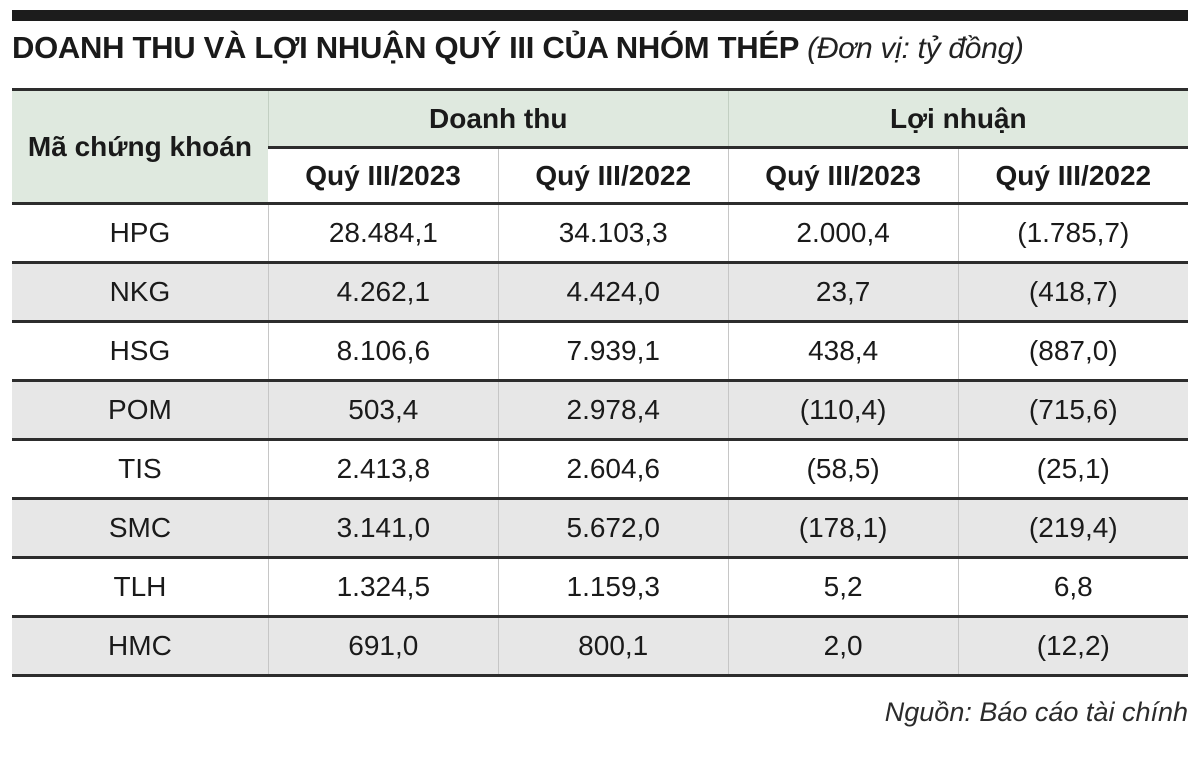 This screenshot has width=1200, height=762. Describe the element at coordinates (140, 410) in the screenshot. I see `stock-code-cell: POM` at that location.